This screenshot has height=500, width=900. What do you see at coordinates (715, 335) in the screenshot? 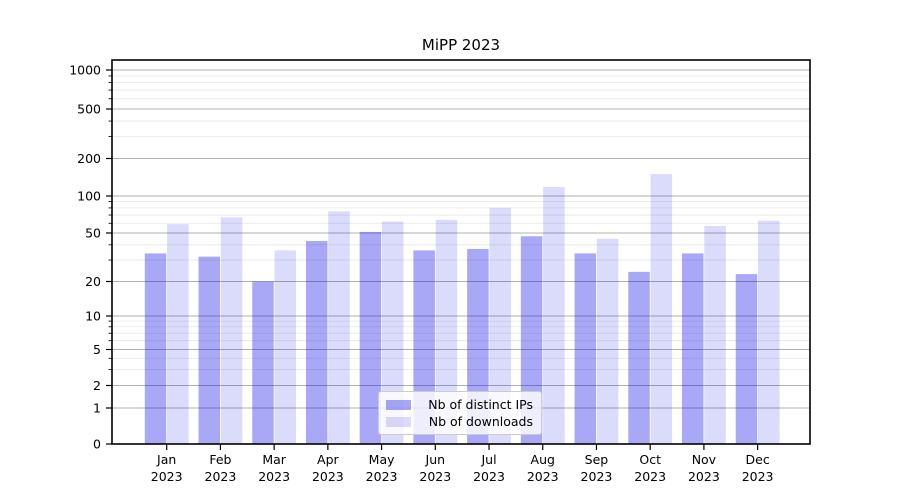
I see `bar-downloads-nov` at bounding box center [715, 335].